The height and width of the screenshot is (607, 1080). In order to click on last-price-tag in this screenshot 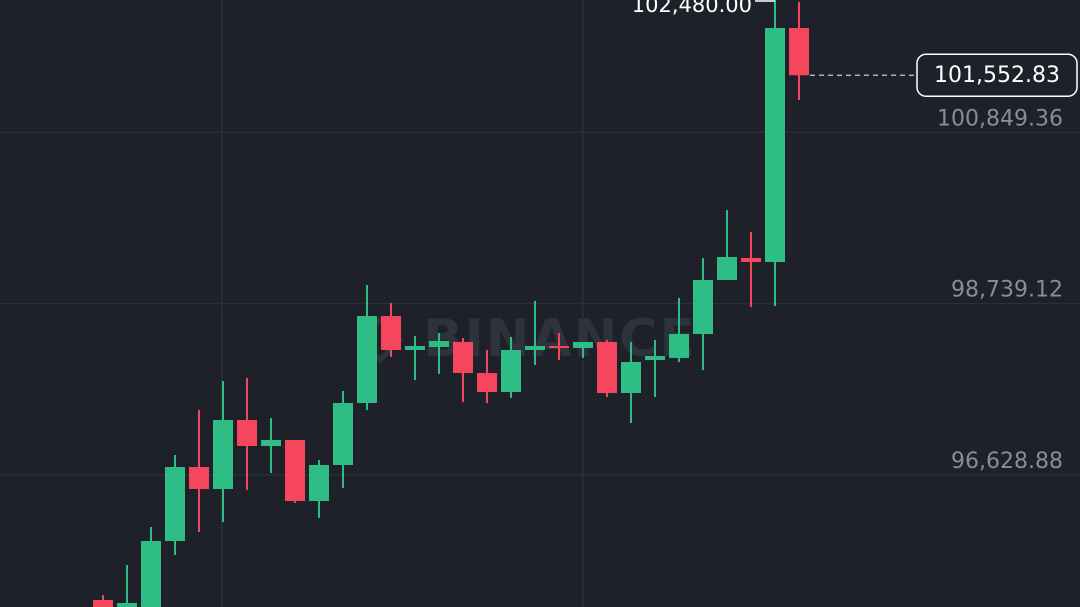, I will do `click(997, 75)`.